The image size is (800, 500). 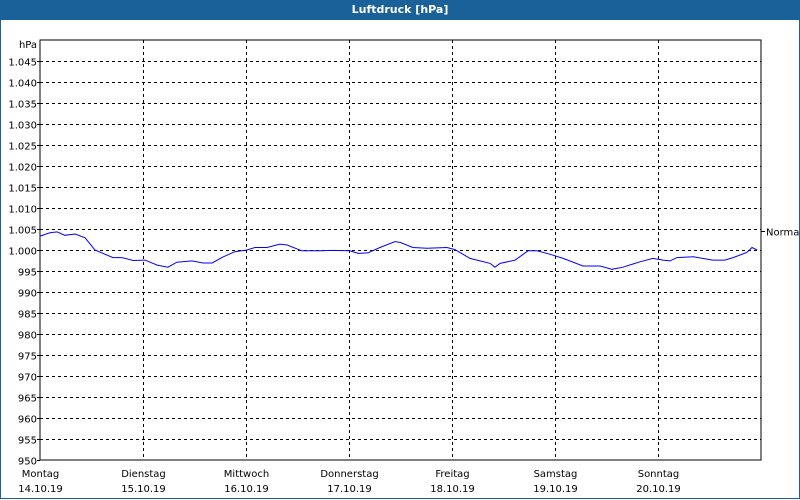 What do you see at coordinates (40, 489) in the screenshot?
I see `x-tick-date: 14.10.19` at bounding box center [40, 489].